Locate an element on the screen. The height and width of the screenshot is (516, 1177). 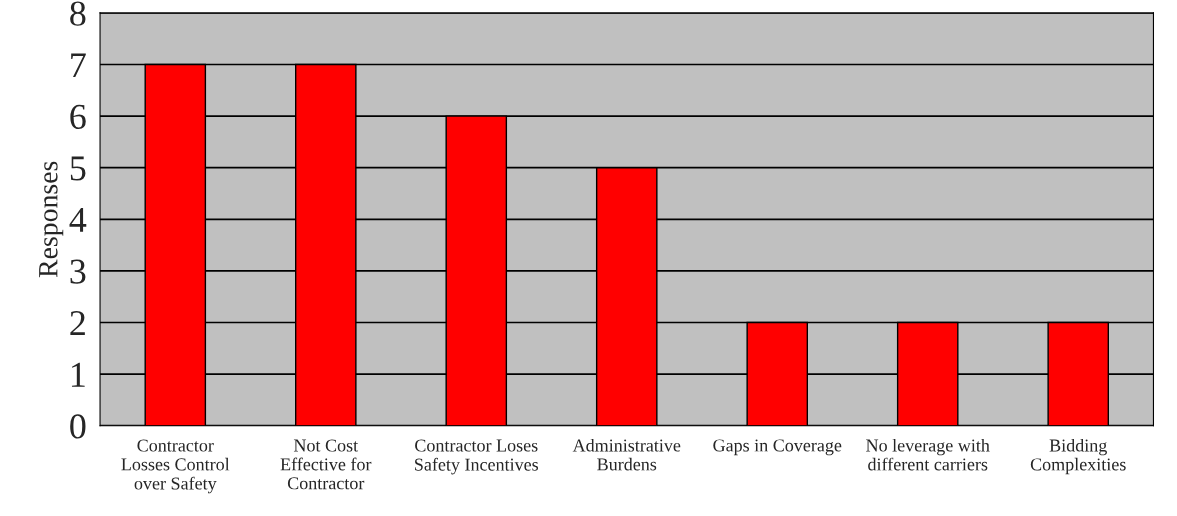
y-tick-label: 3 is located at coordinates (78, 271).